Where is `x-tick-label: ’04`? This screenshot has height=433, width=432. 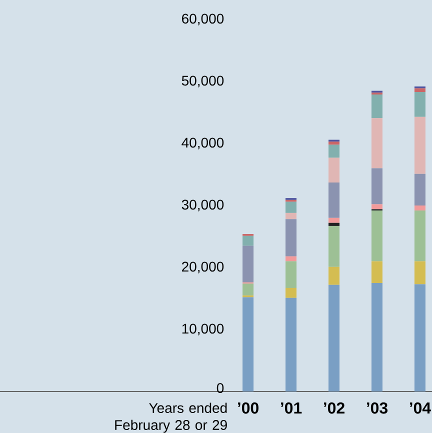
x-tick-label: ’04 is located at coordinates (421, 408).